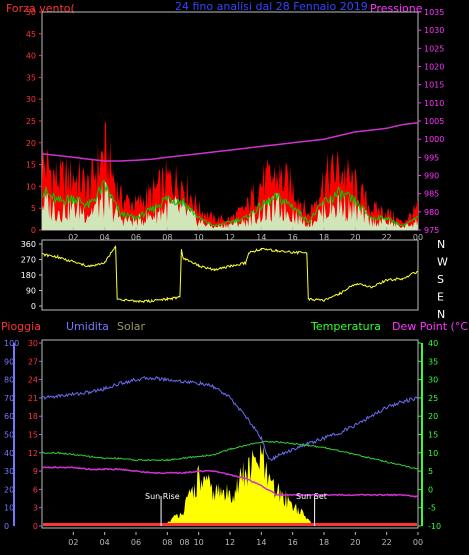 This screenshot has height=555, width=469. What do you see at coordinates (31, 143) in the screenshot?
I see `wind-y-tick-label: 20` at bounding box center [31, 143].